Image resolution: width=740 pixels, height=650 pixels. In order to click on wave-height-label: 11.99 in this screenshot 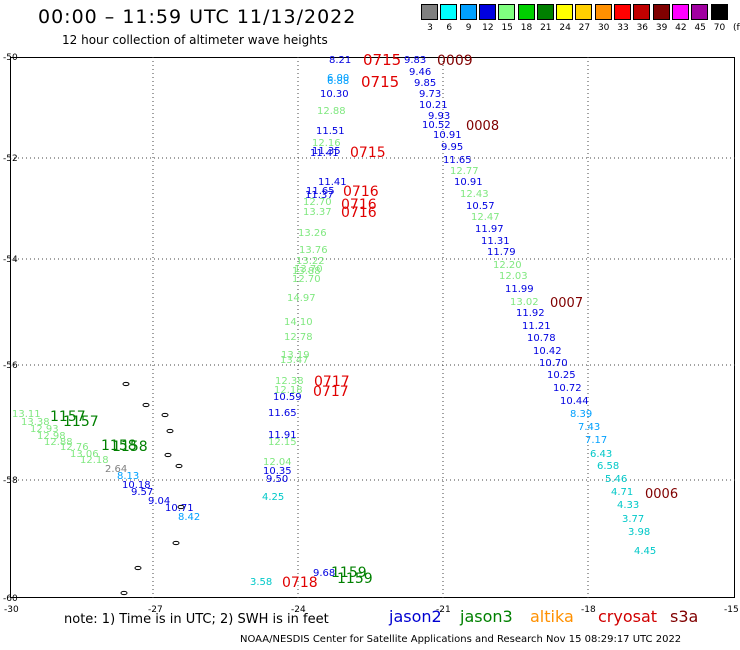, I will do `click(519, 289)`.